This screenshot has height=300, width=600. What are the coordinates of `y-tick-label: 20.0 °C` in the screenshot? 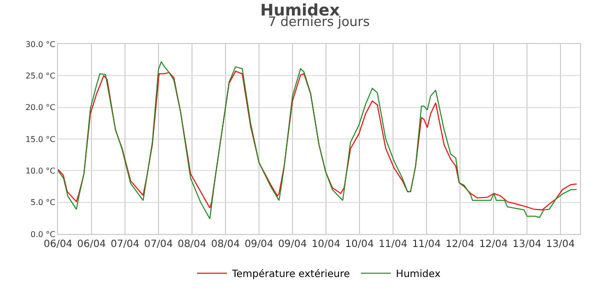 It's located at (40, 107).